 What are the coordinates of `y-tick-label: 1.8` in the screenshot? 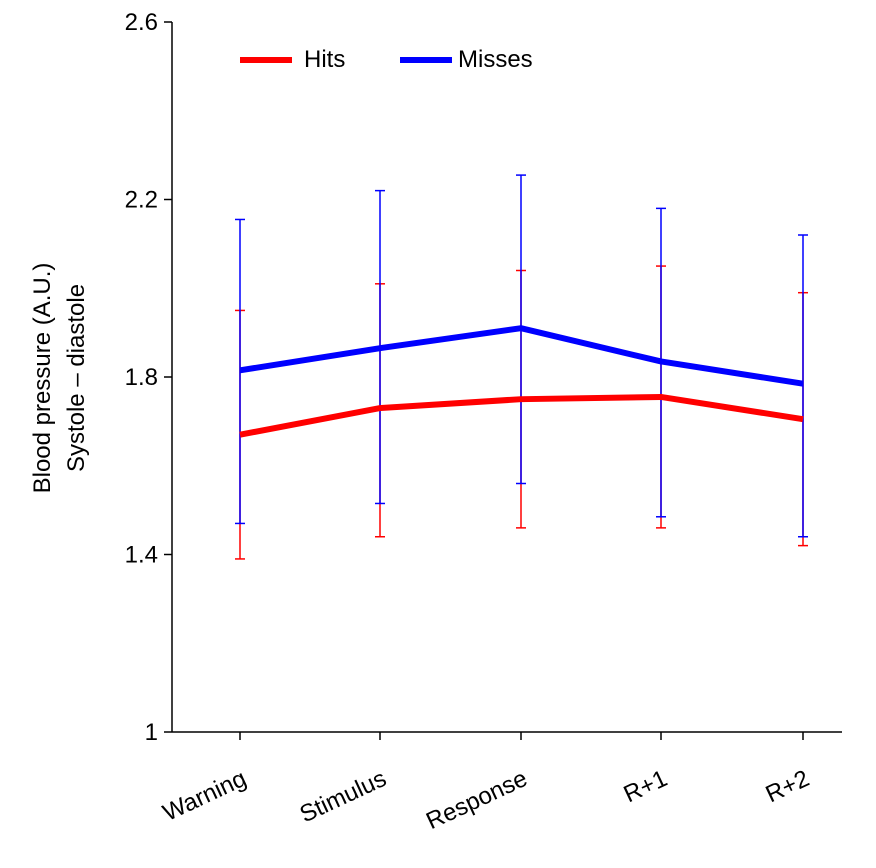 It's located at (141, 377).